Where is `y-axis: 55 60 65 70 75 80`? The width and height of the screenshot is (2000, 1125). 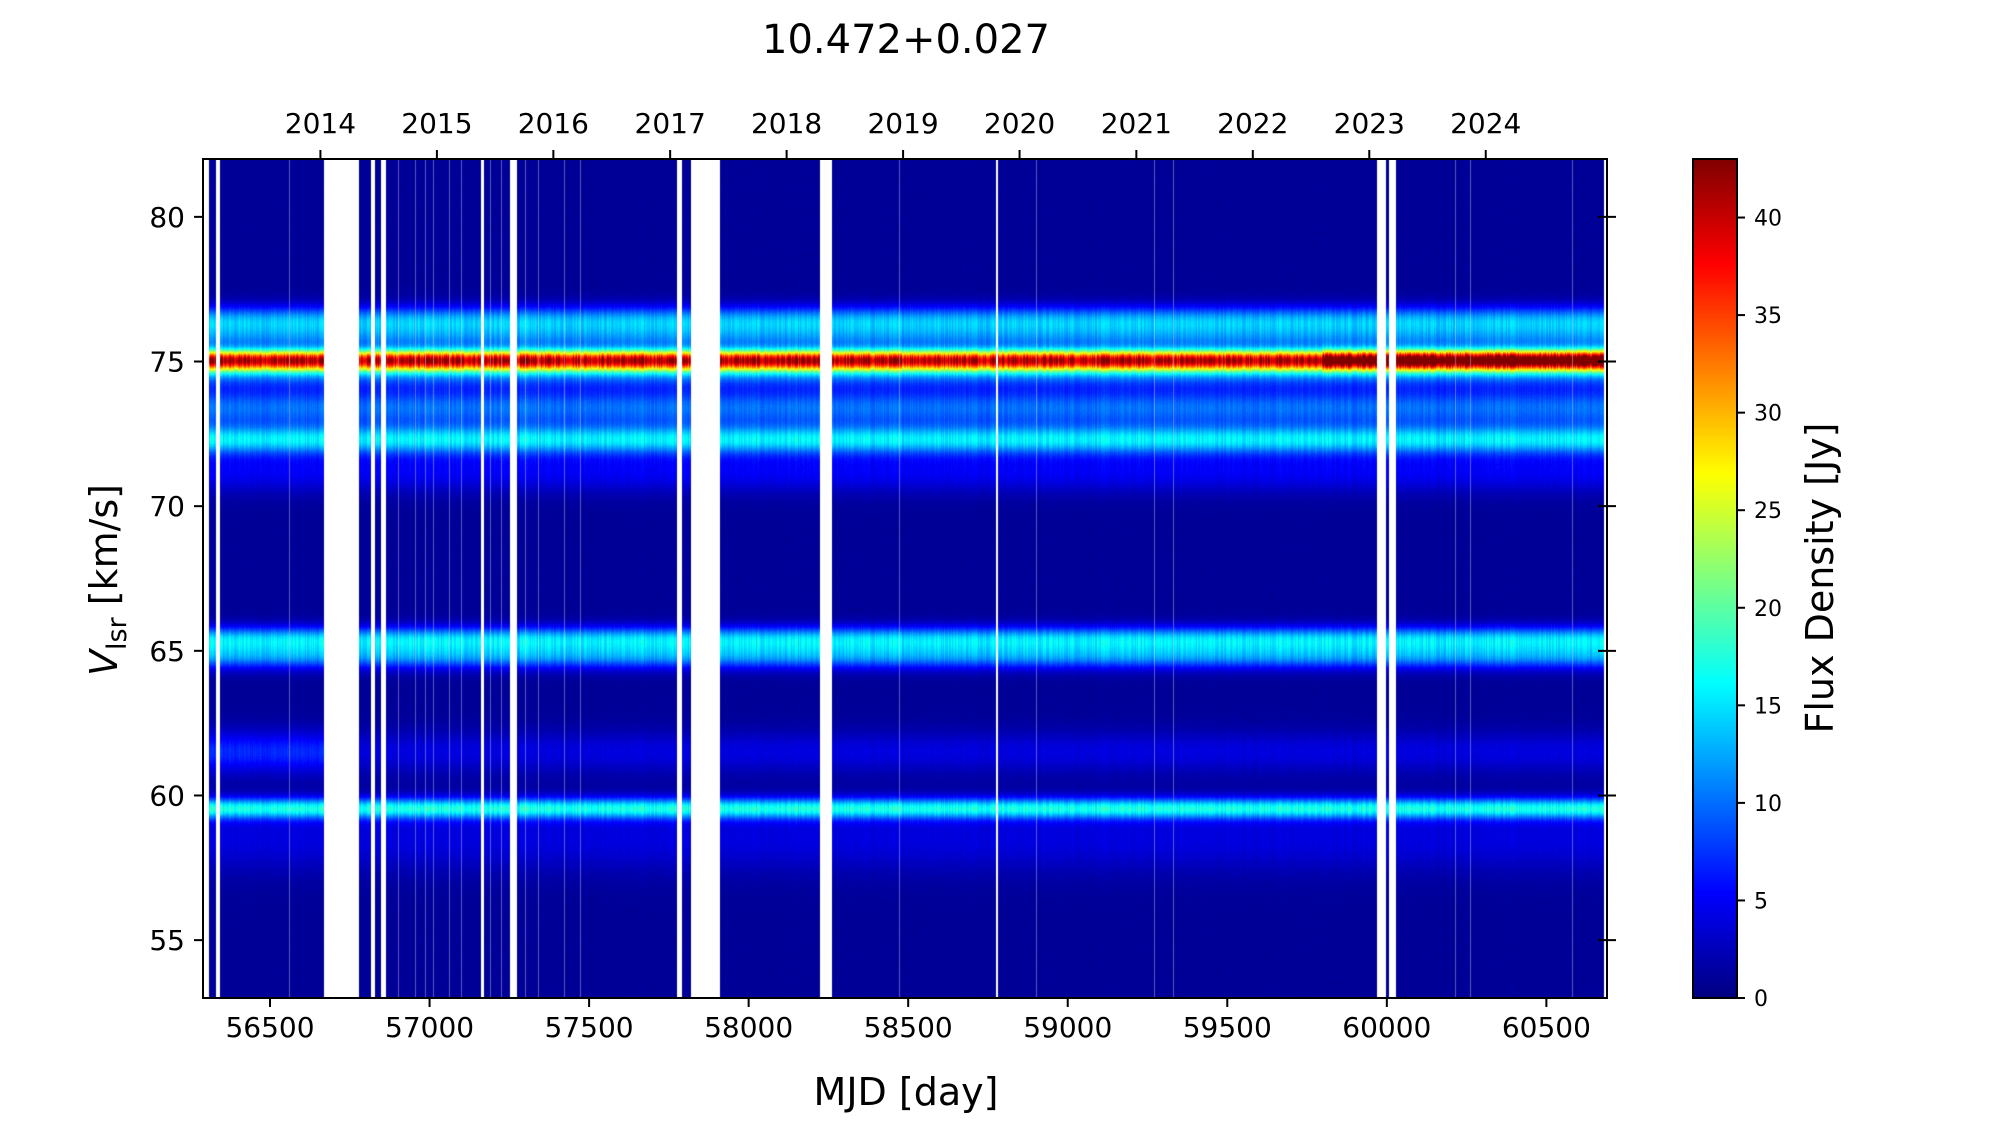 y-axis: 55 60 65 70 75 80 is located at coordinates (176, 579).